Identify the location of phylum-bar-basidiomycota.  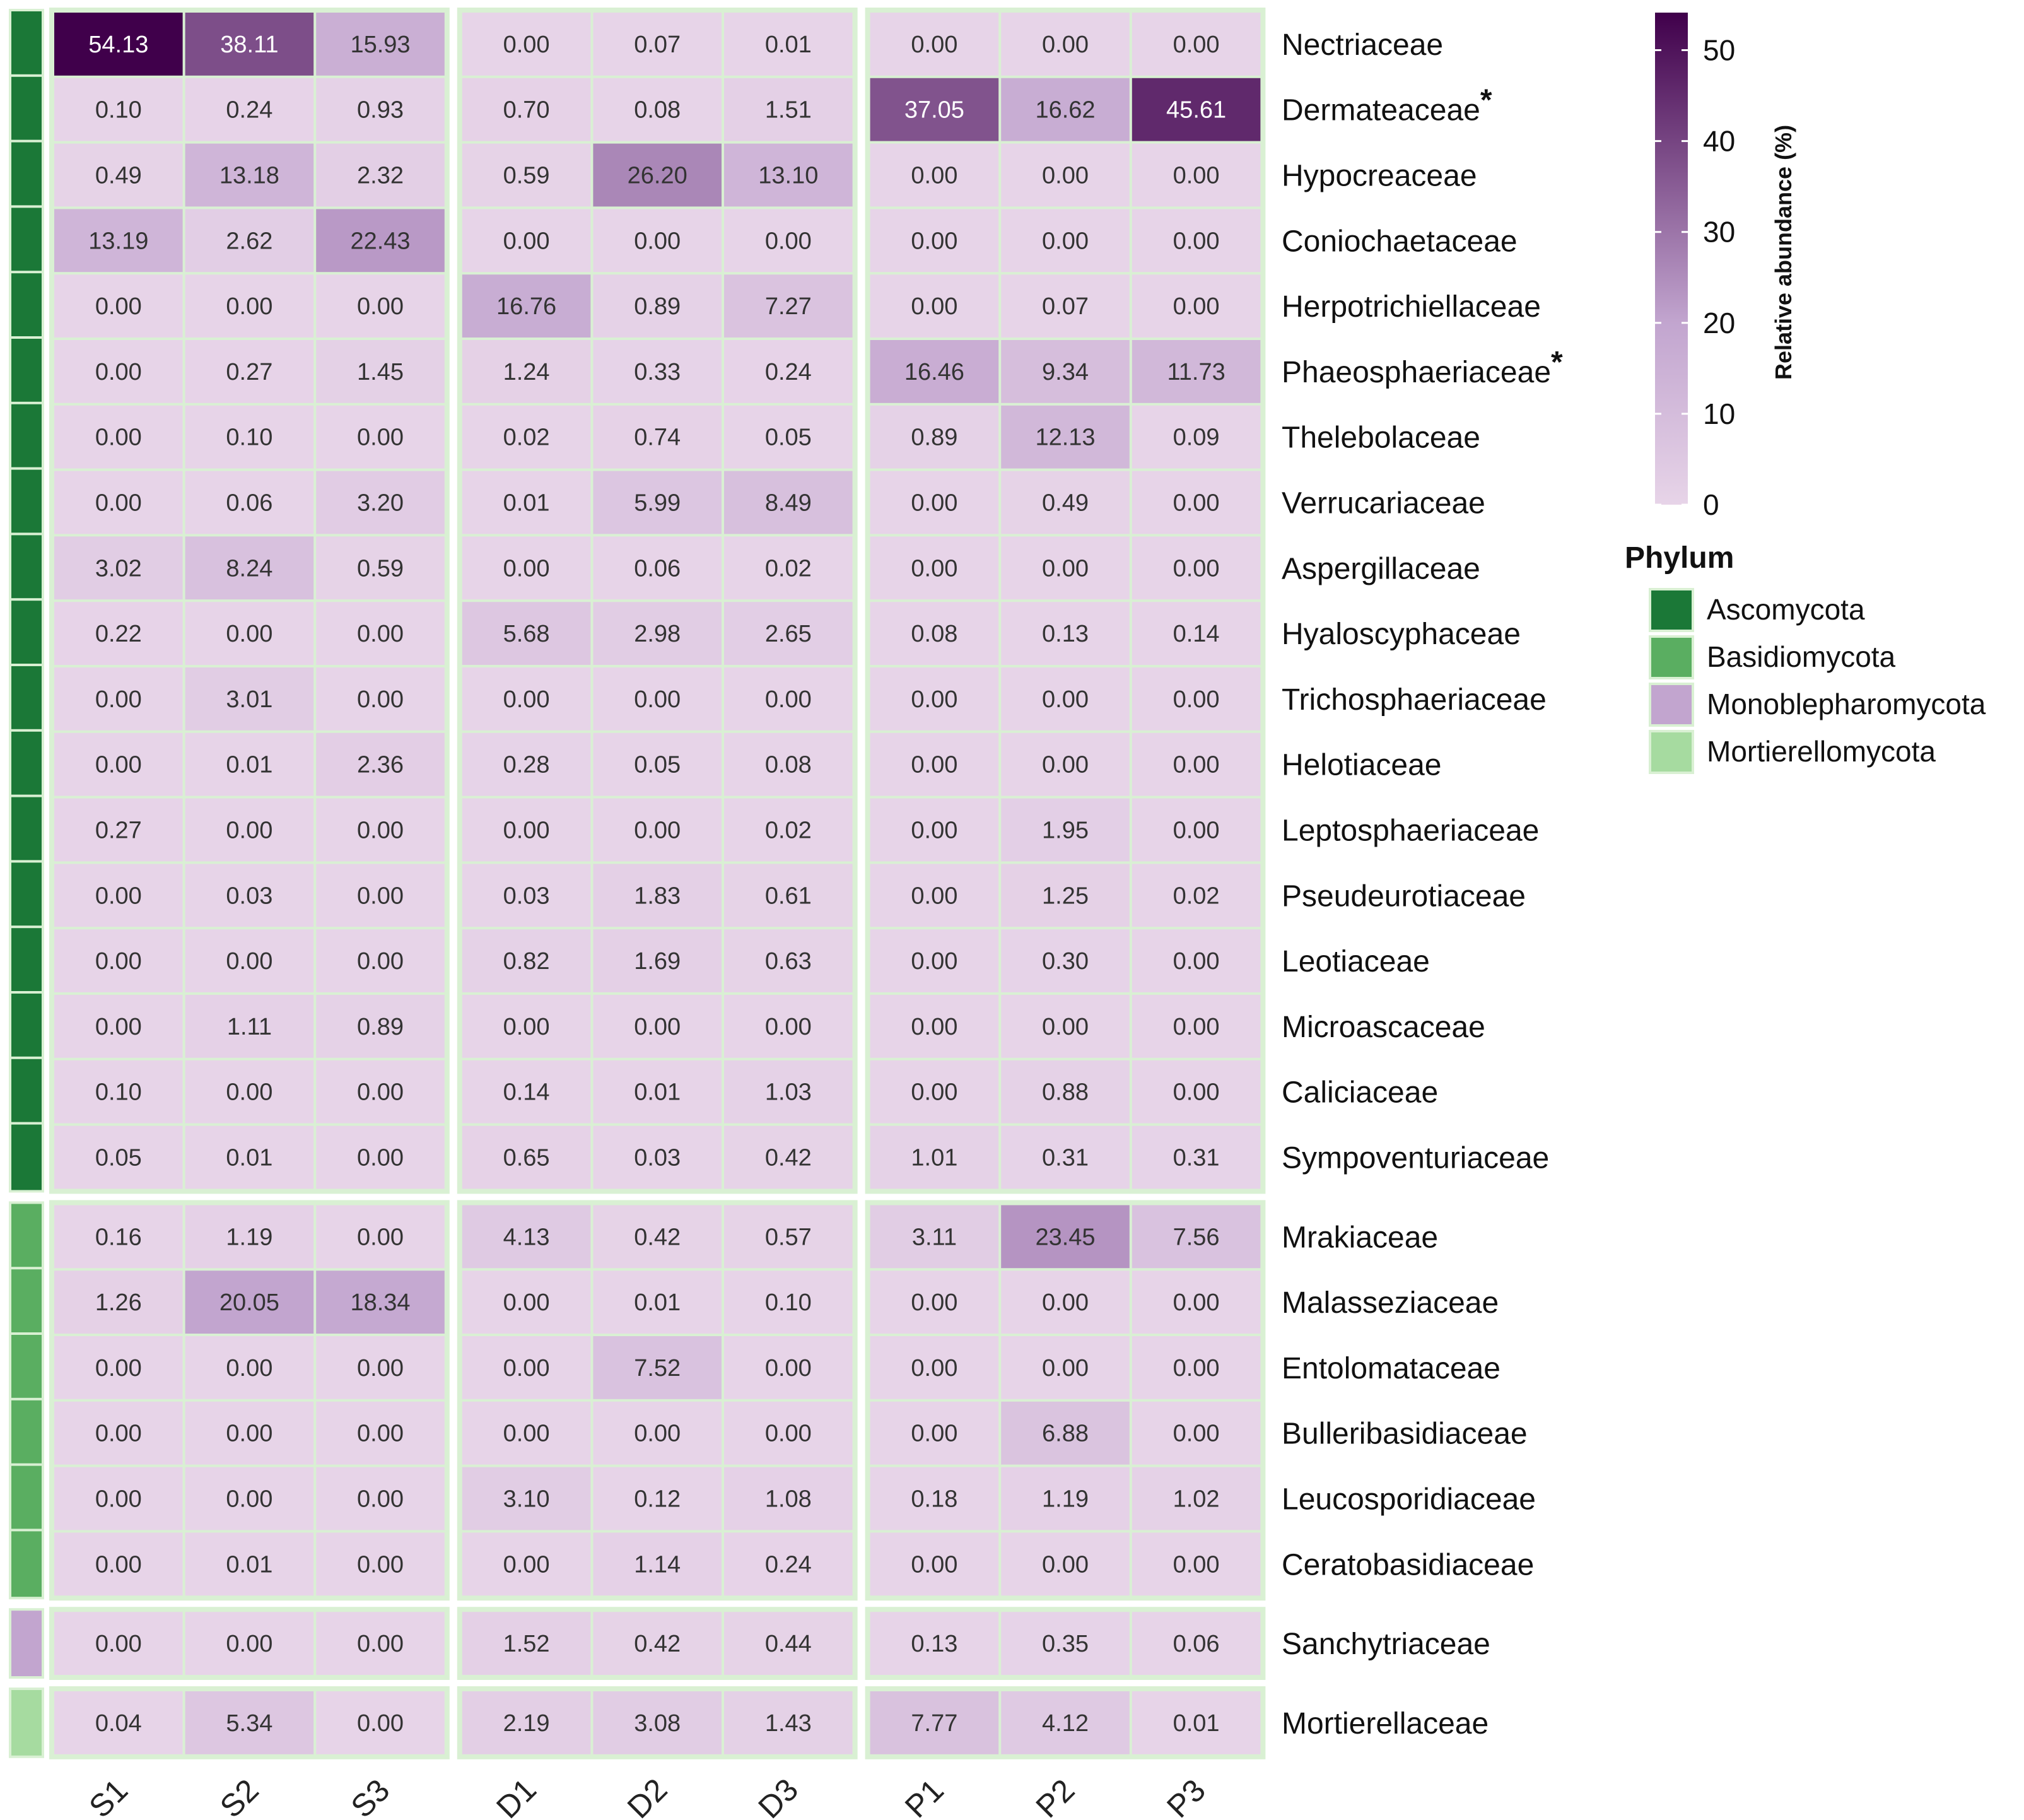
(26, 1433).